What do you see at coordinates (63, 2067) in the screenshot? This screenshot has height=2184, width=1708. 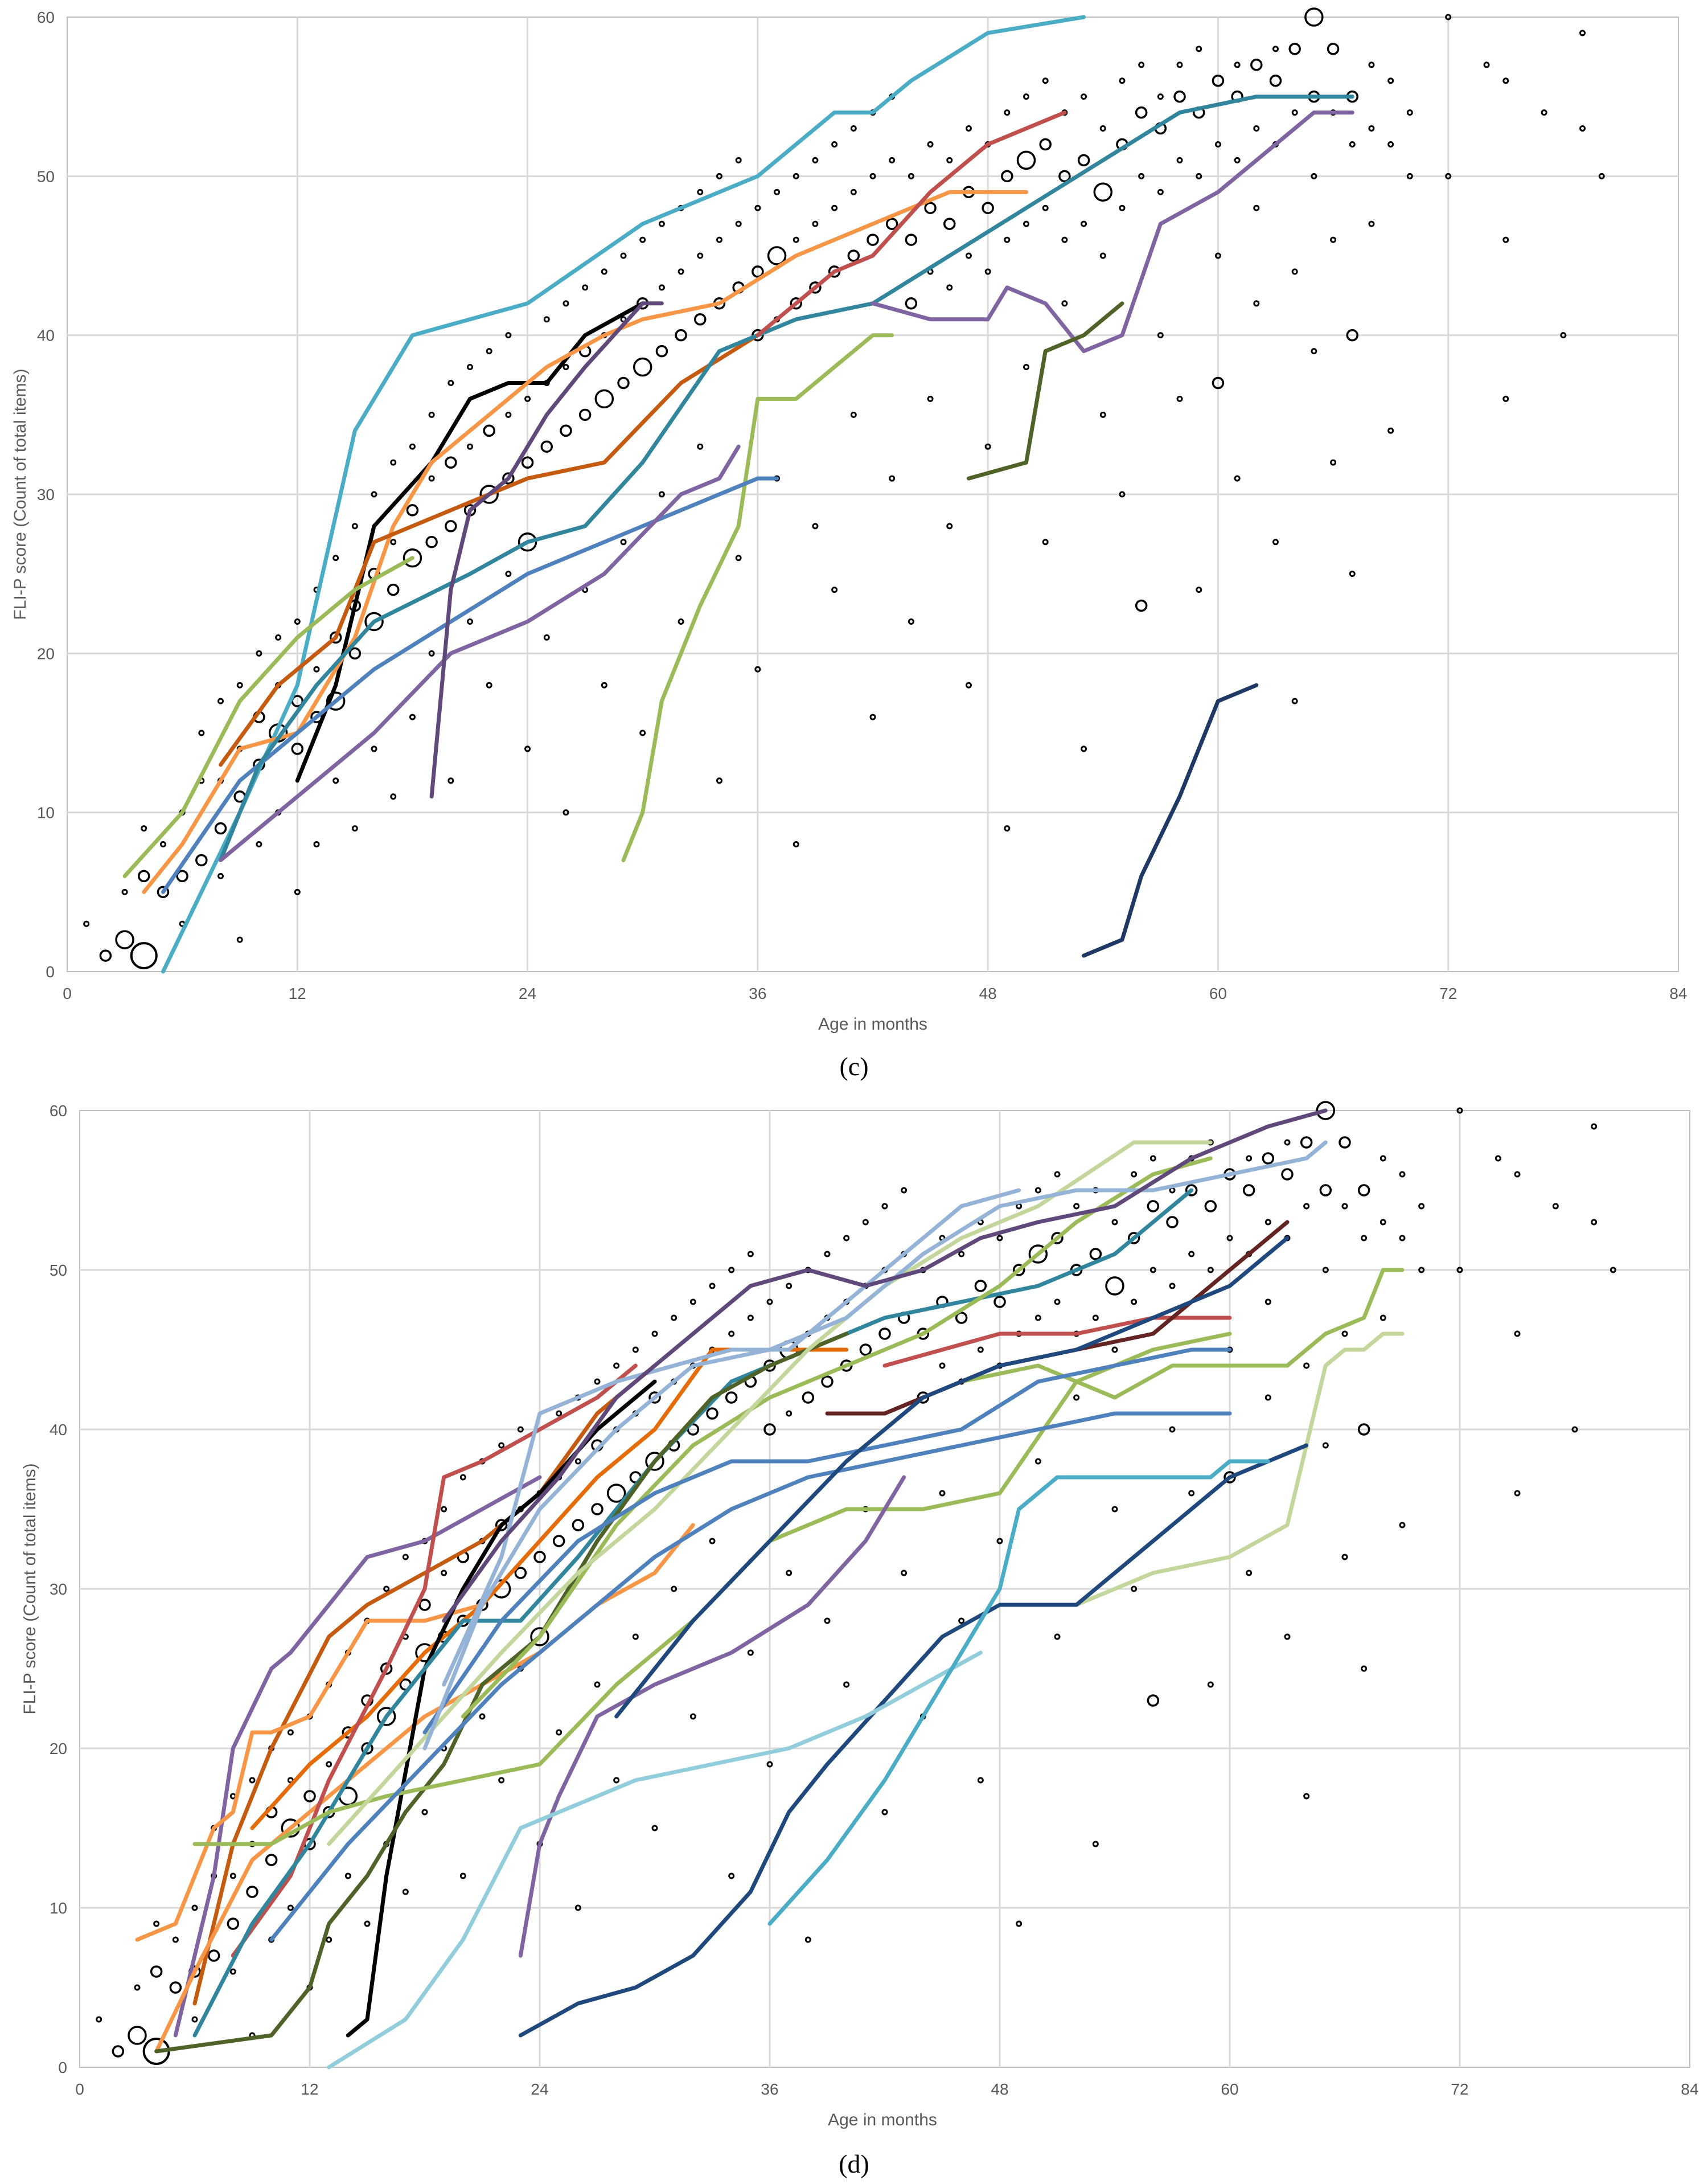 I see `y-tick-label: 0` at bounding box center [63, 2067].